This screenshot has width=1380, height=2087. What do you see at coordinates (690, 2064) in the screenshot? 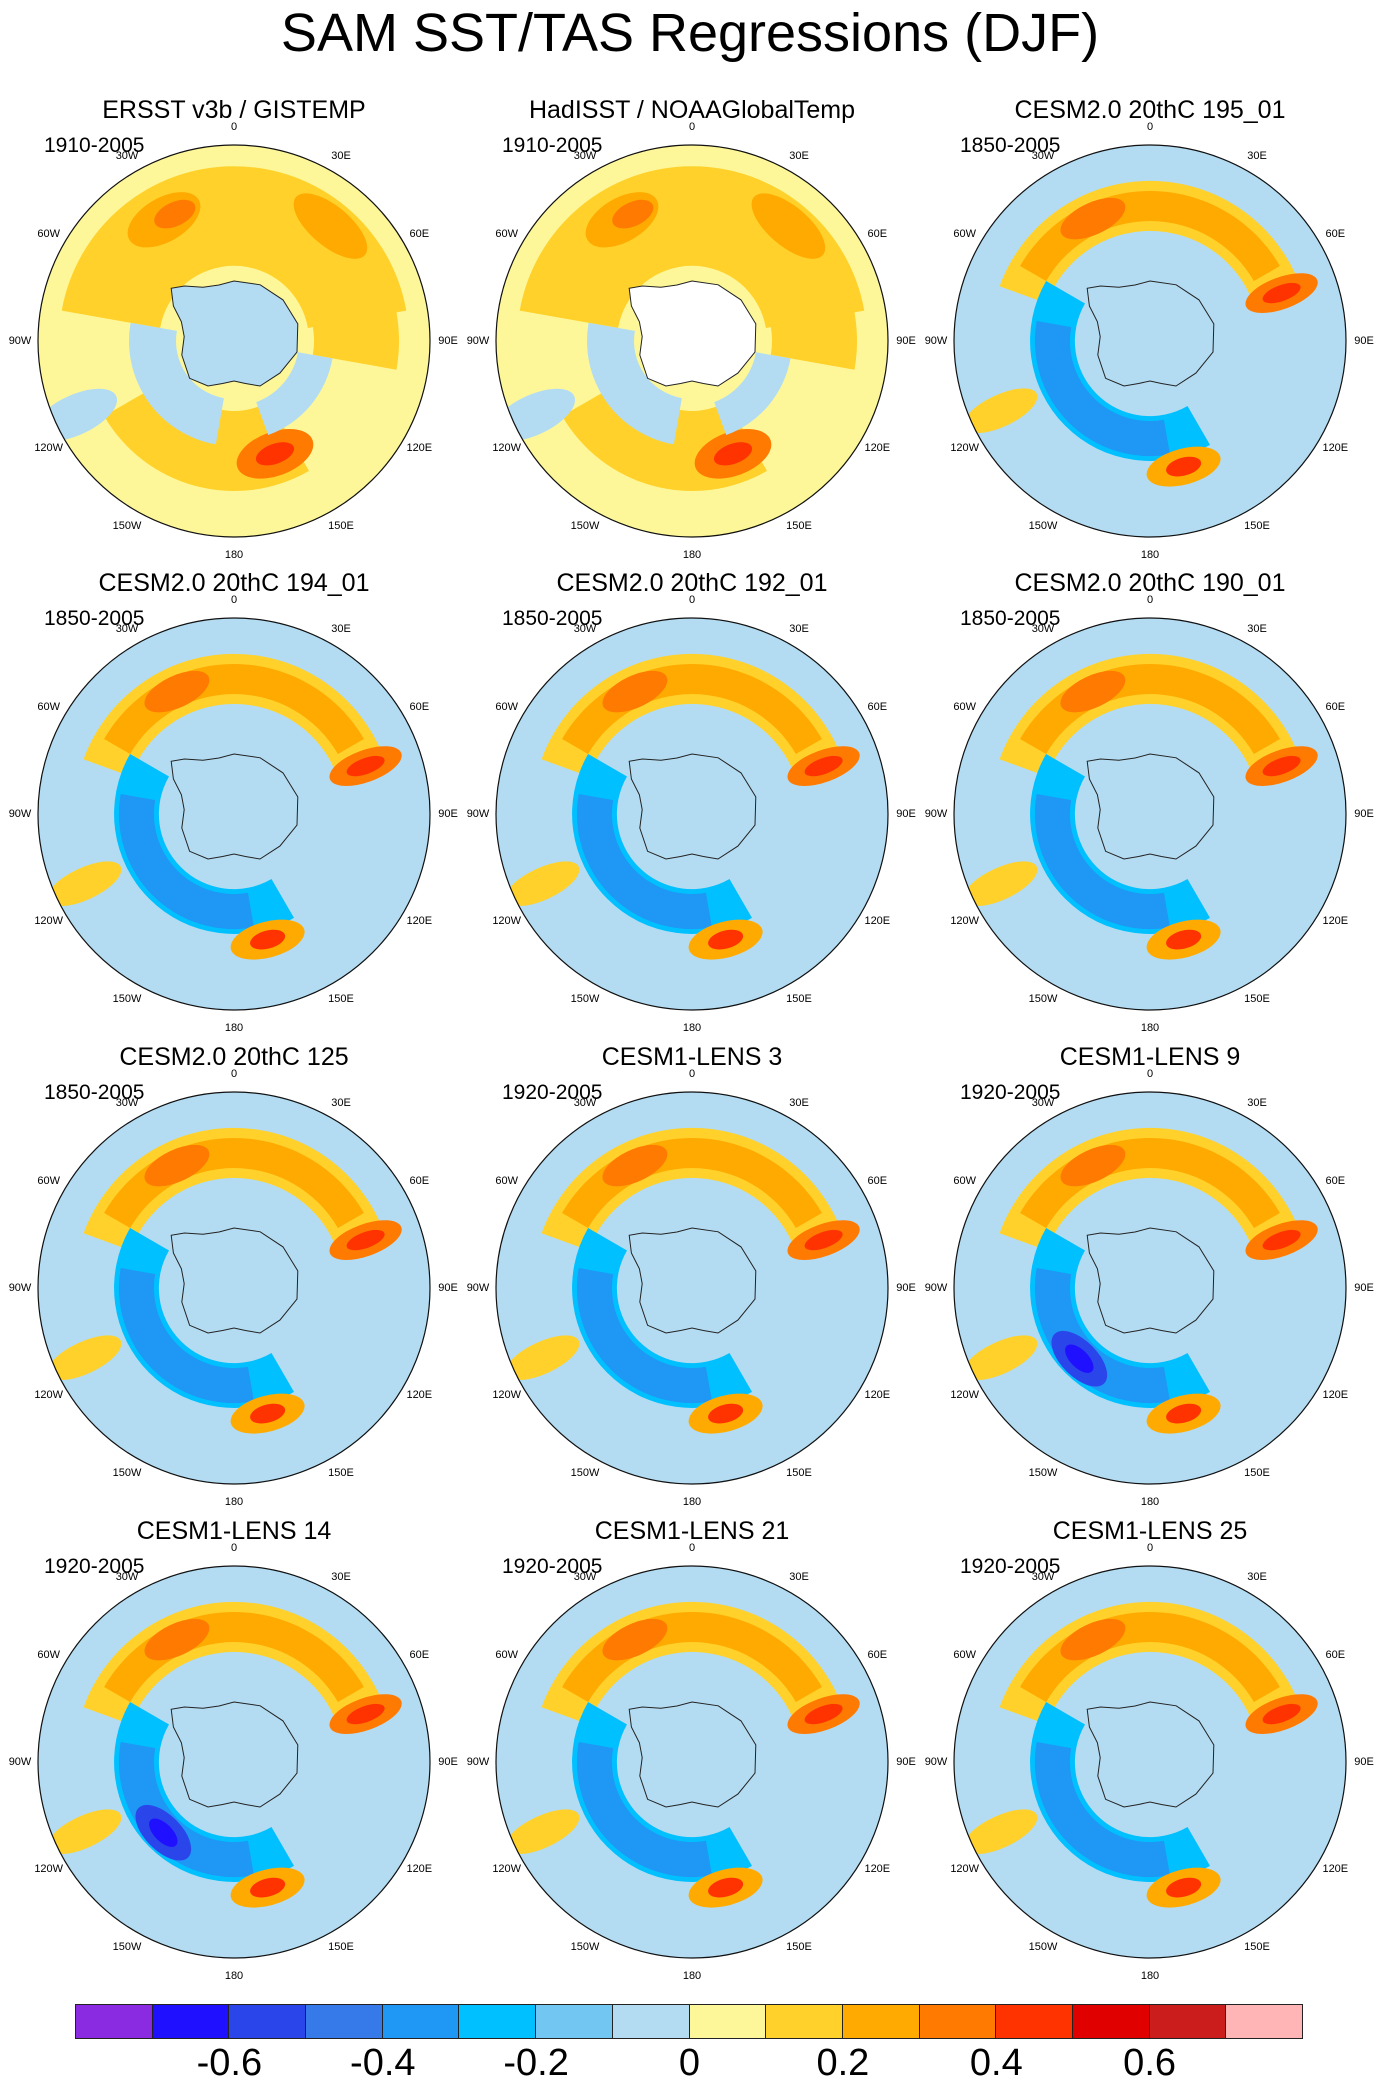
I see `colorbar-labels: -0.6 -0.4 -0.2 0 0.2 0.4 0.6` at bounding box center [690, 2064].